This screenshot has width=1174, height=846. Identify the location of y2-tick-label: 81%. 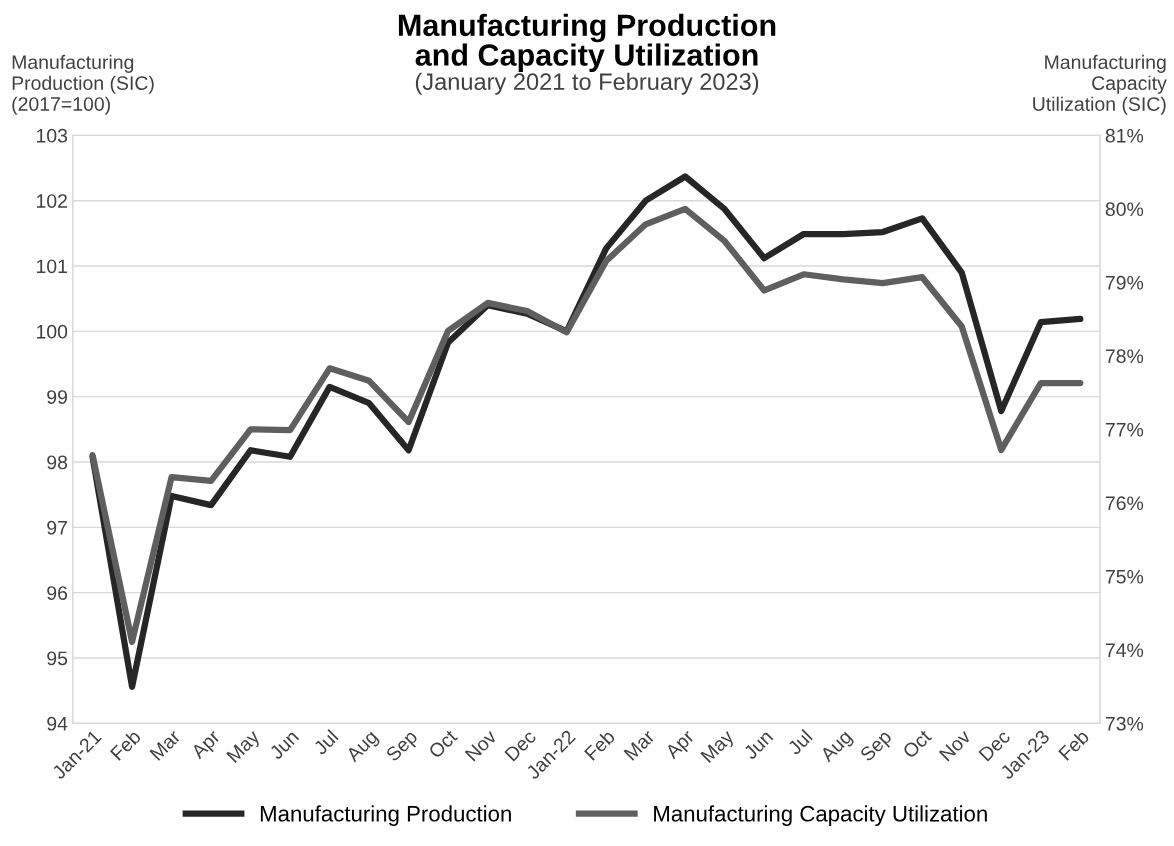
(1124, 135).